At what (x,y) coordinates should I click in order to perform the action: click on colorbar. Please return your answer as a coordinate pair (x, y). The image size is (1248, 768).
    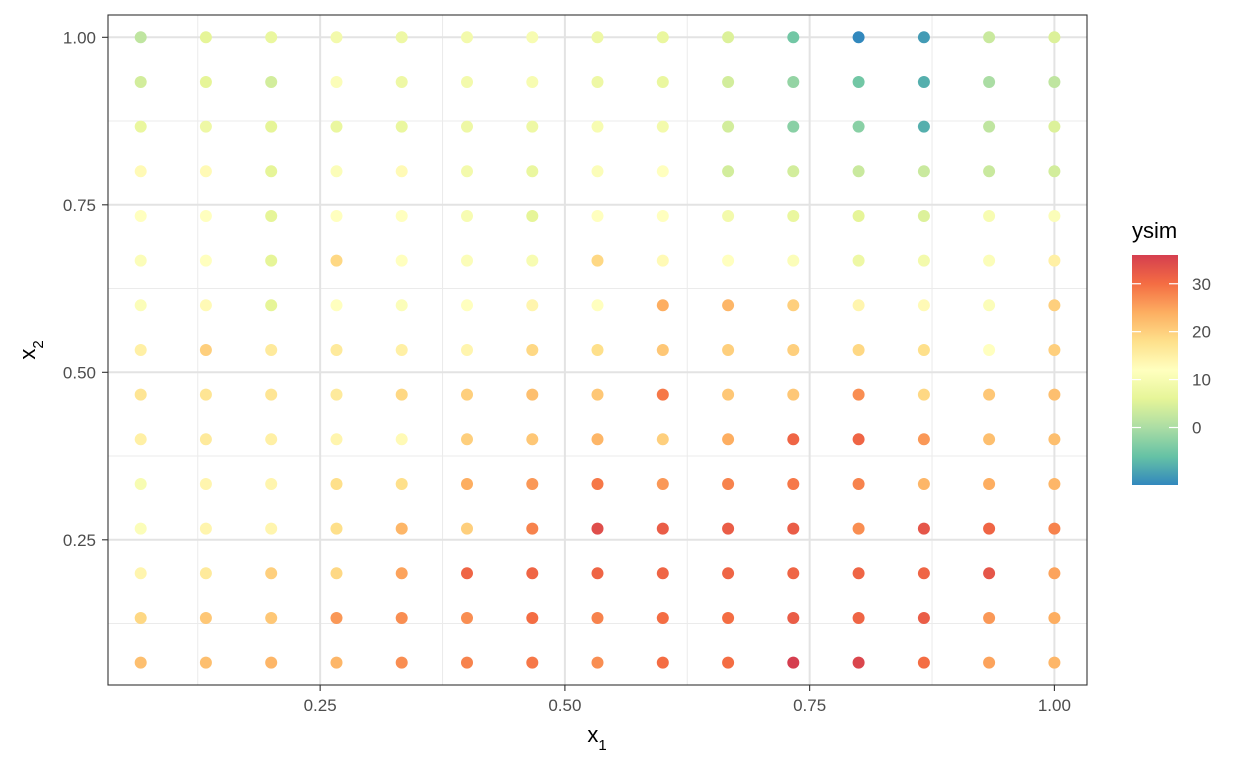
    Looking at the image, I should click on (1155, 370).